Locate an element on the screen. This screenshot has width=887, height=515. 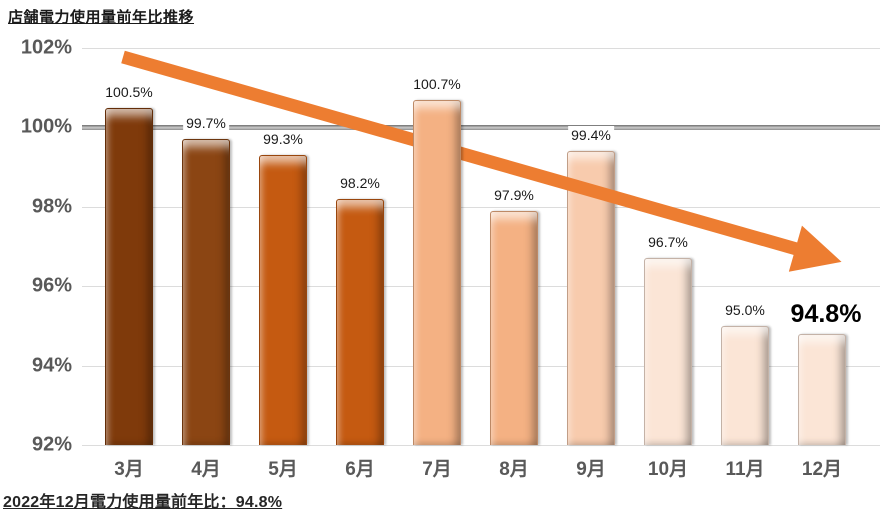
value-label-9月: 99.4% is located at coordinates (591, 136).